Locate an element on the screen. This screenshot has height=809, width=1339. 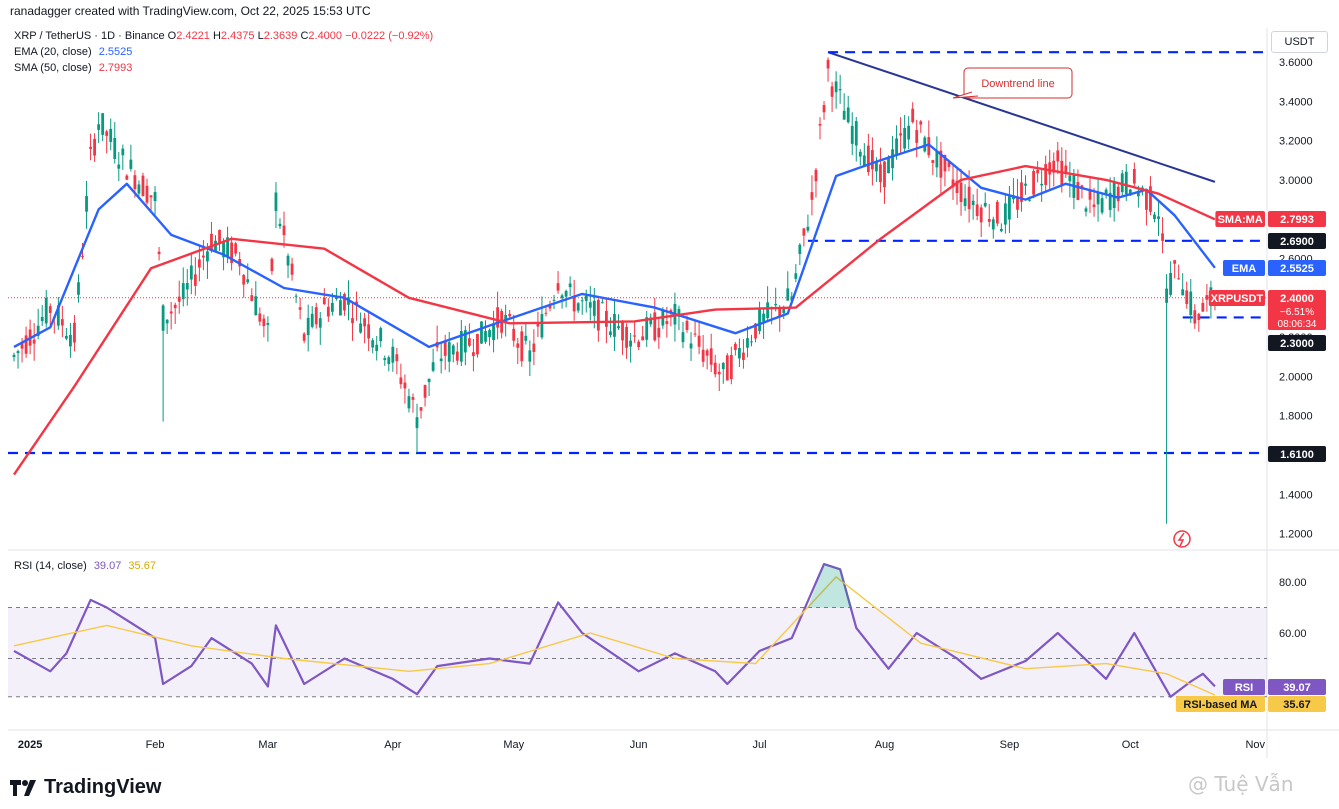
annotation-text: Downtrend line is located at coordinates (1017, 84).